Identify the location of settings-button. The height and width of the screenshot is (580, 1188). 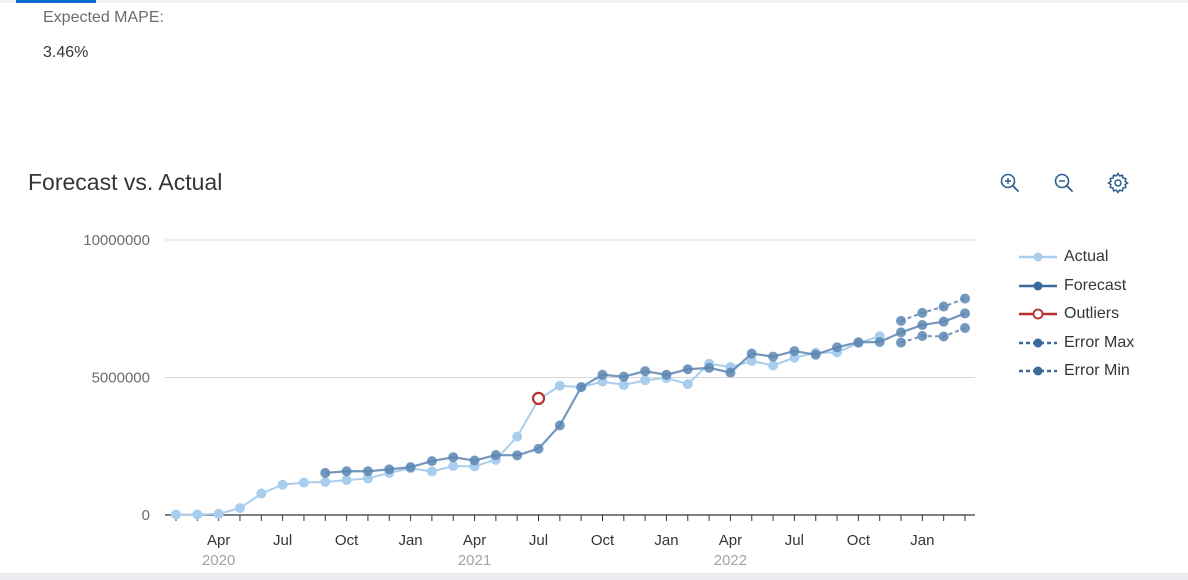
(1118, 183).